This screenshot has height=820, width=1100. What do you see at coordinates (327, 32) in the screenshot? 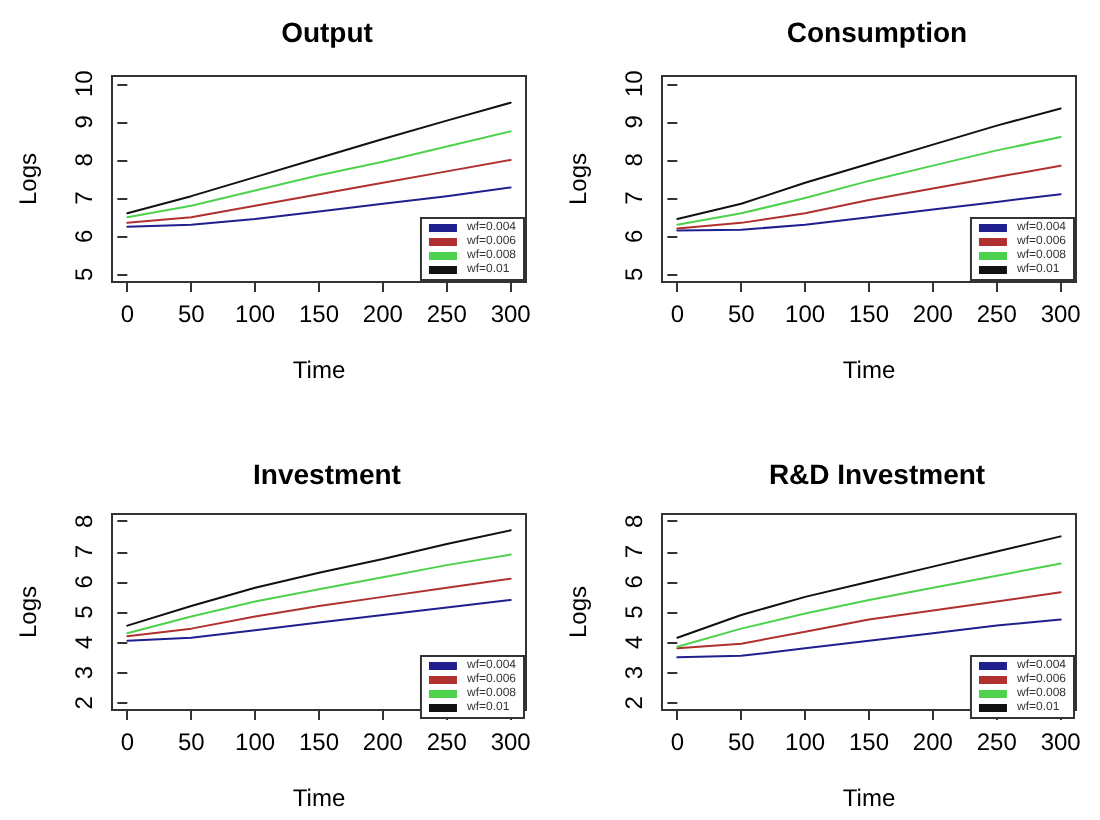
I see `chart-title: Output` at bounding box center [327, 32].